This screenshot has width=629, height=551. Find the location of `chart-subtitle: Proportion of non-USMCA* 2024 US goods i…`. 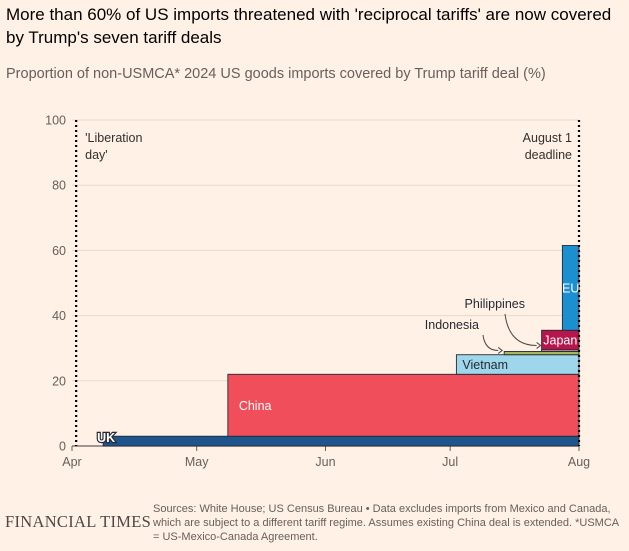

chart-subtitle: Proportion of non-USMCA* 2024 US goods i… is located at coordinates (276, 74).